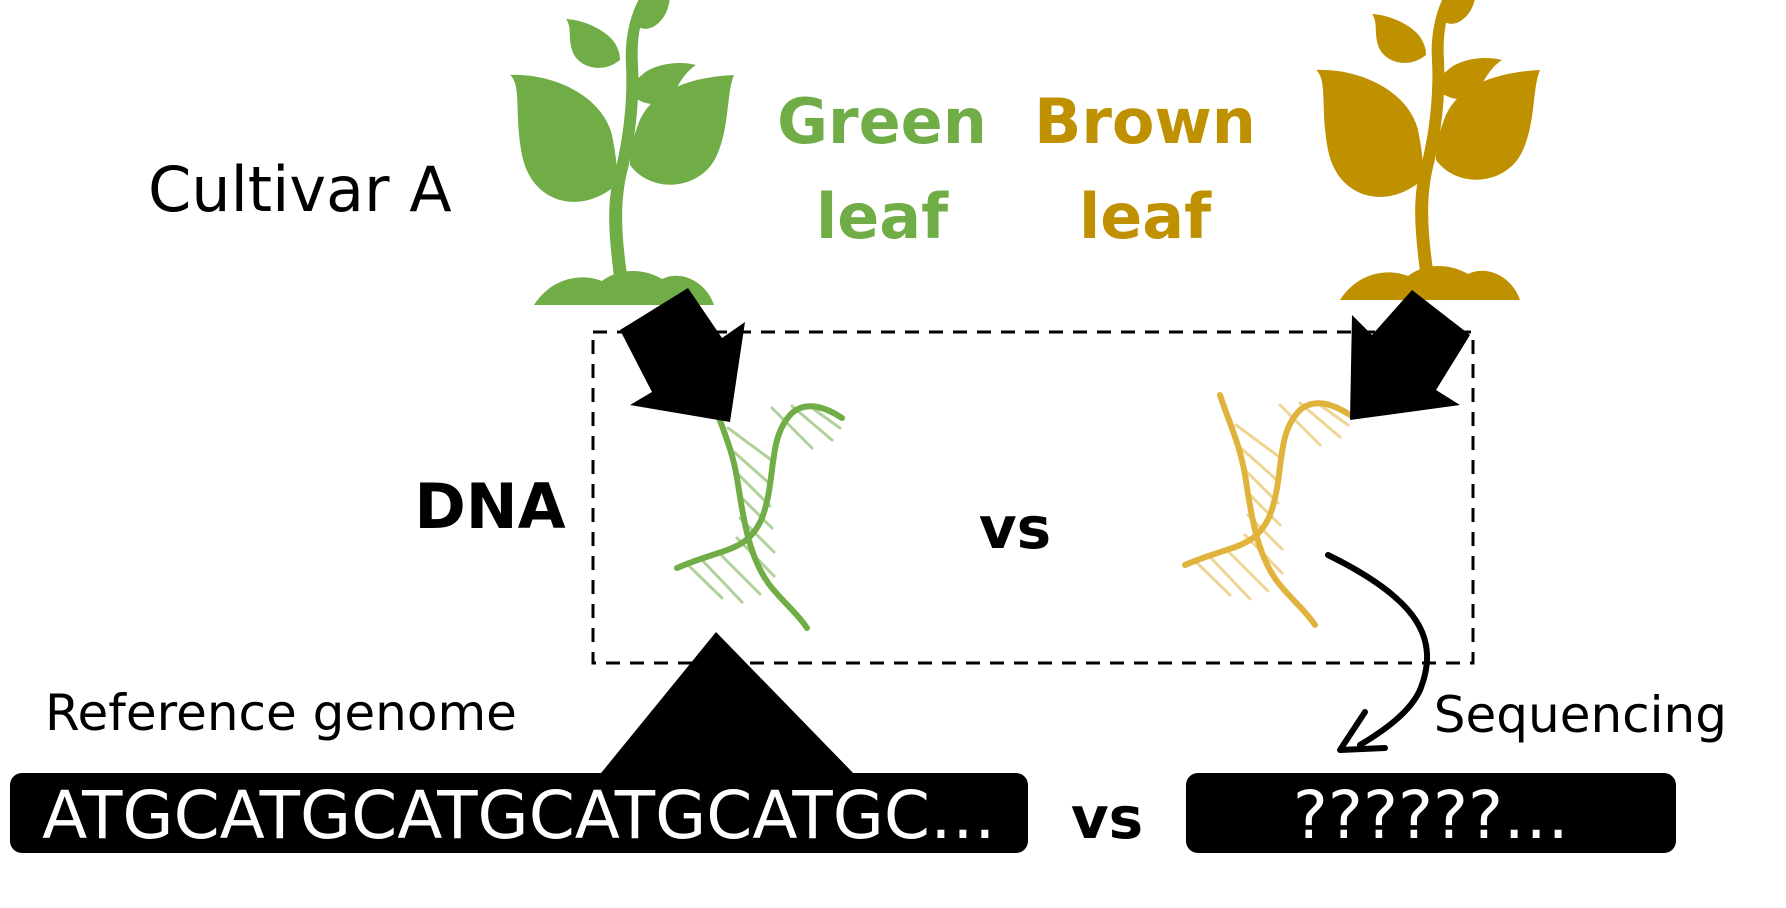  What do you see at coordinates (1362, 731) in the screenshot?
I see `sequencing-arrowhead` at bounding box center [1362, 731].